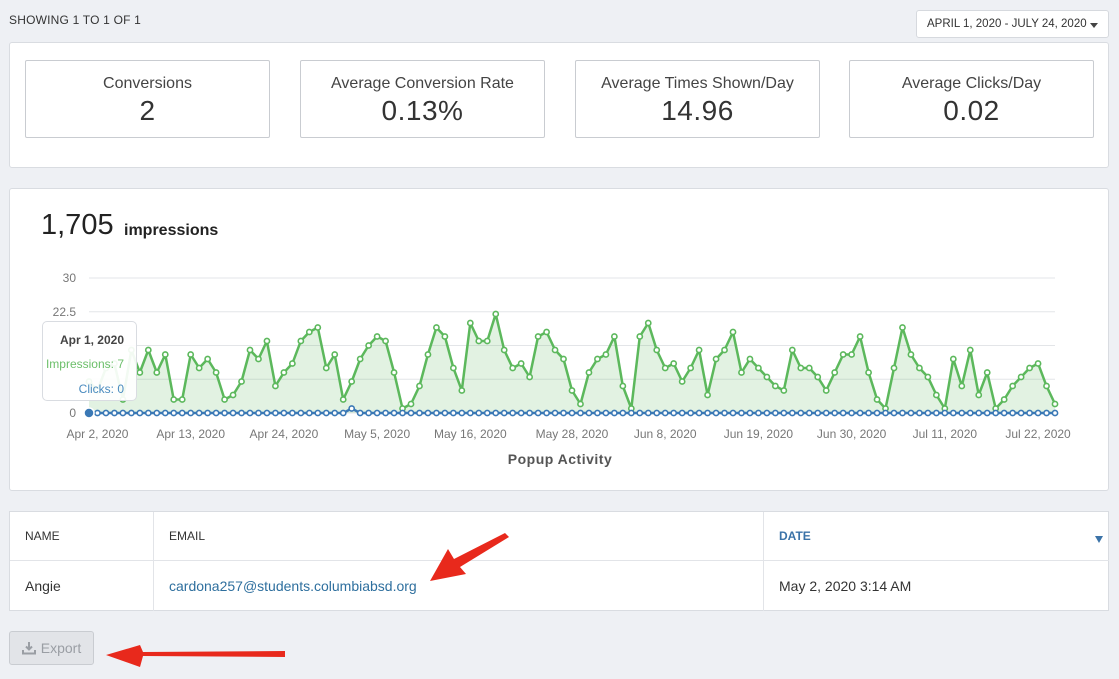  Describe the element at coordinates (945, 434) in the screenshot. I see `x-tick-label: Jul 11, 2020` at that location.